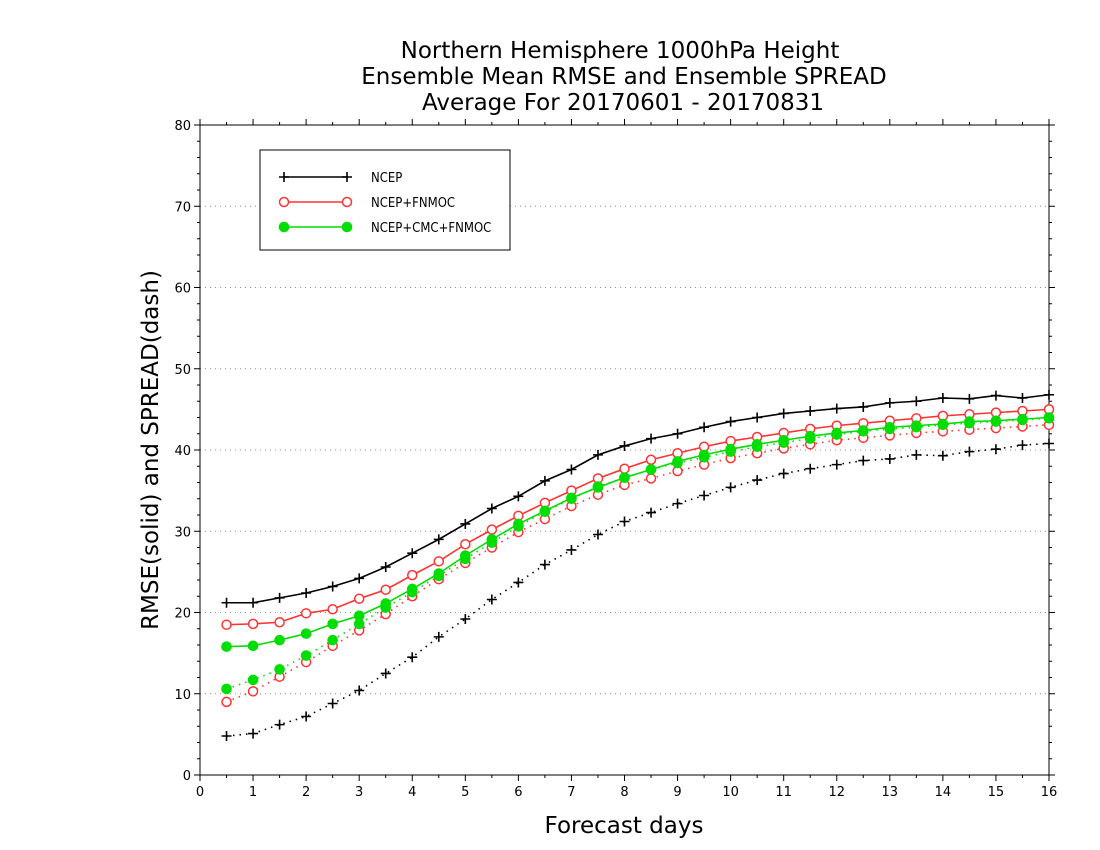  What do you see at coordinates (151, 450) in the screenshot?
I see `y-axis-label: RMSE(solid) and SPREAD(dash)` at bounding box center [151, 450].